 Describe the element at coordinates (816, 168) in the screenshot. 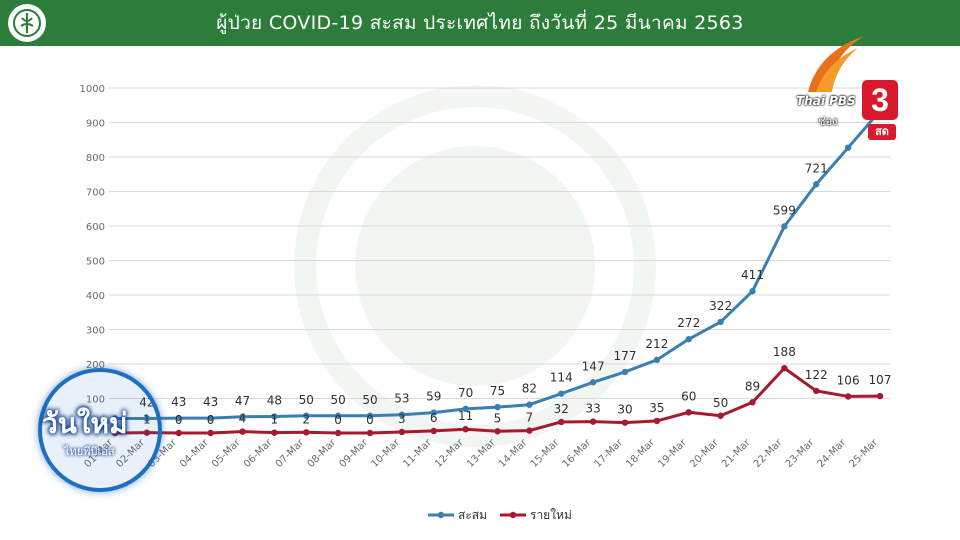

I see `data-label: 721` at that location.